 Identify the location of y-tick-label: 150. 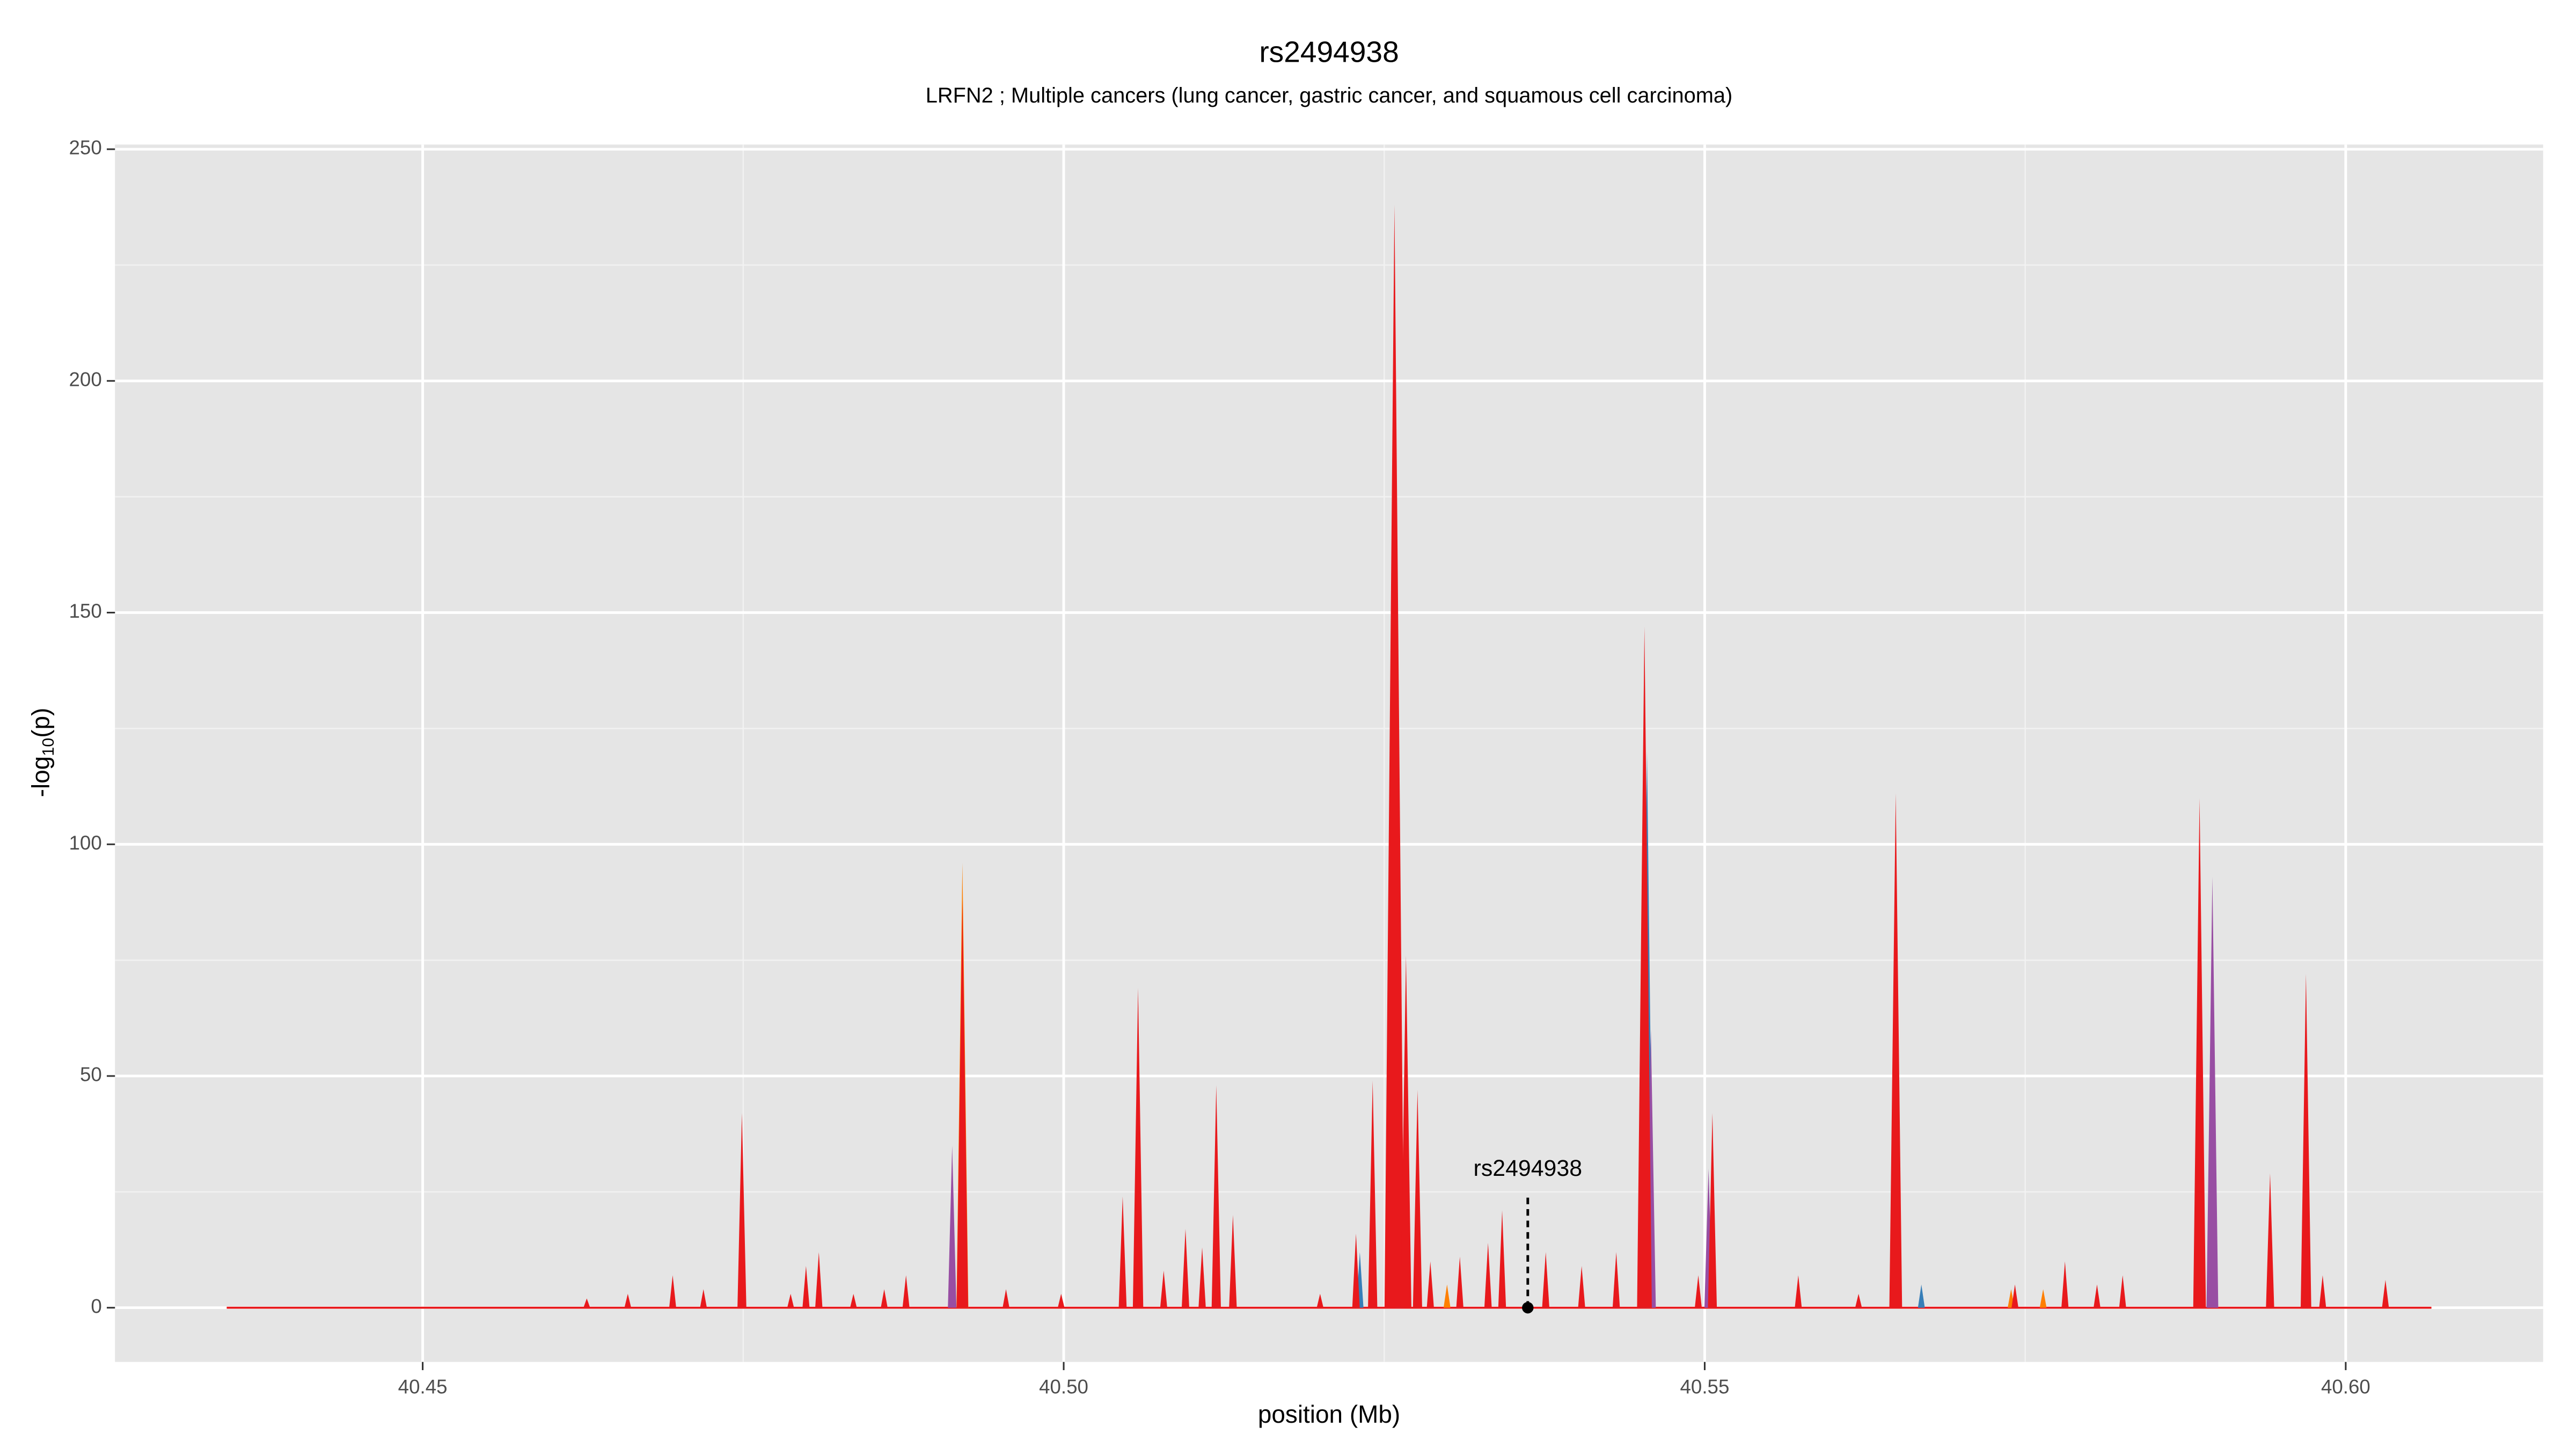
(85, 611).